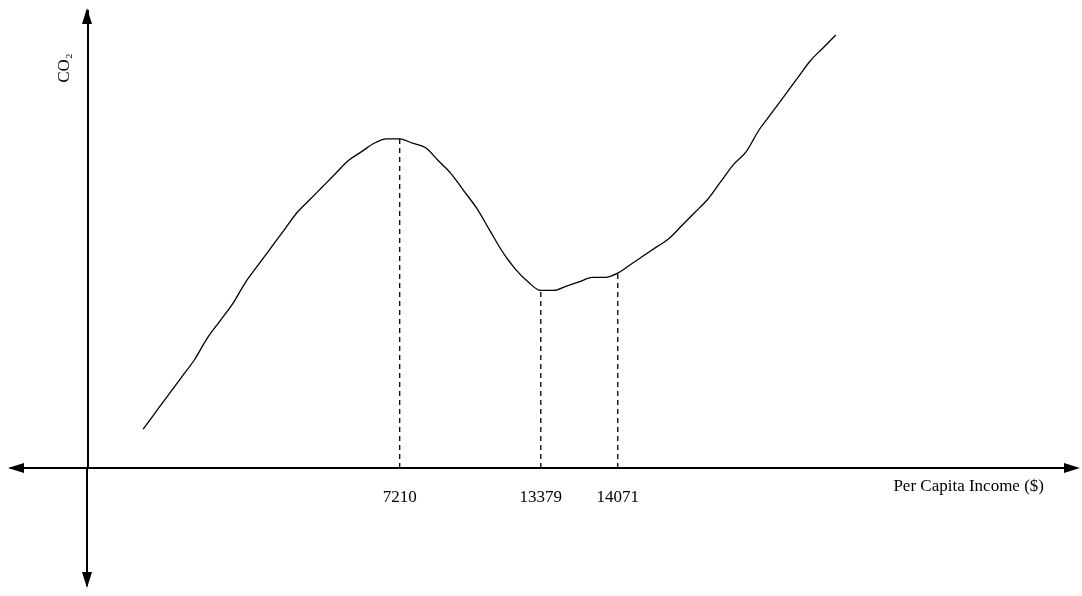 The width and height of the screenshot is (1082, 596). Describe the element at coordinates (399, 497) in the screenshot. I see `x-tick-label: 7210` at that location.